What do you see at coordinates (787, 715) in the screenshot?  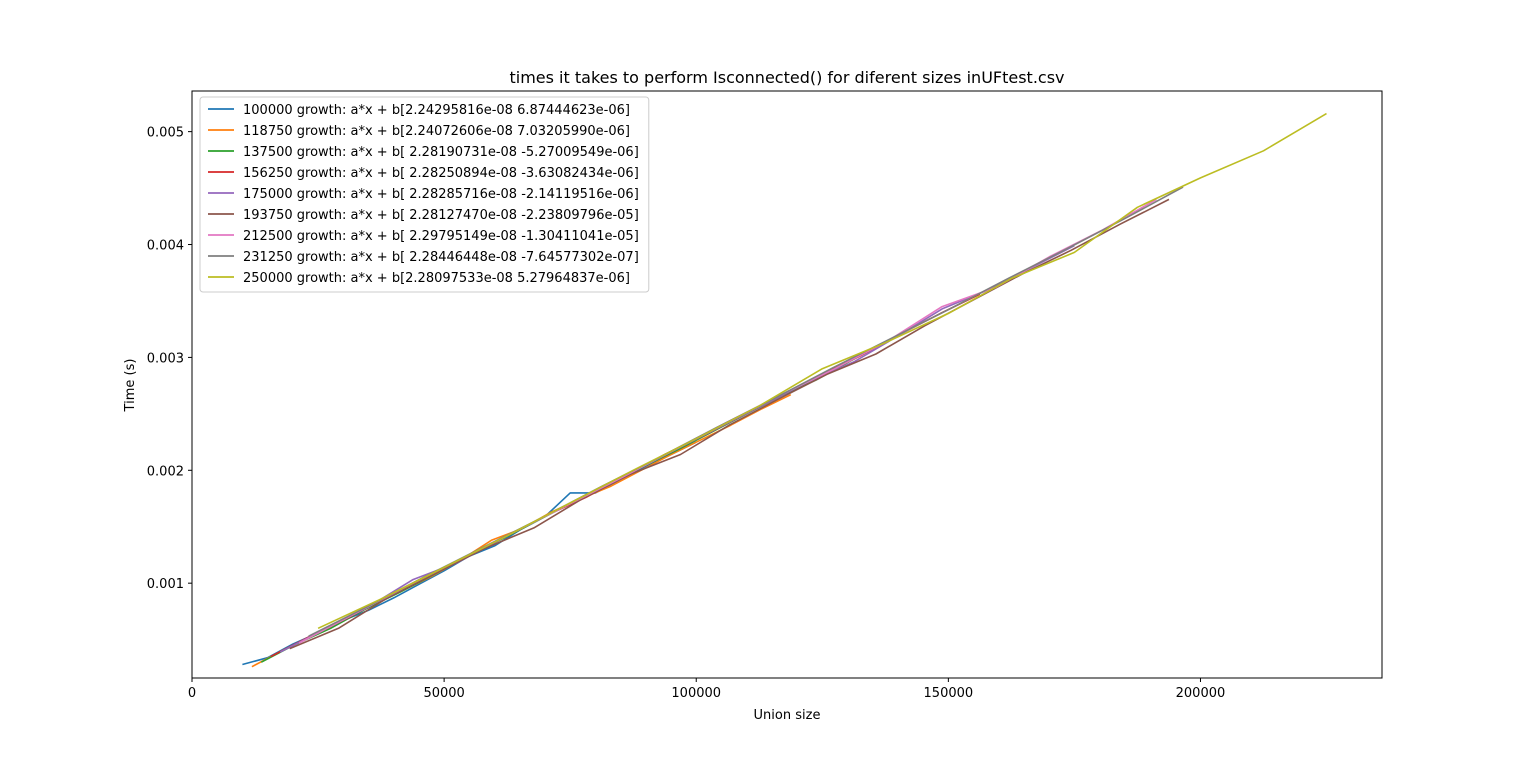 I see `x-axis-label: Union size` at bounding box center [787, 715].